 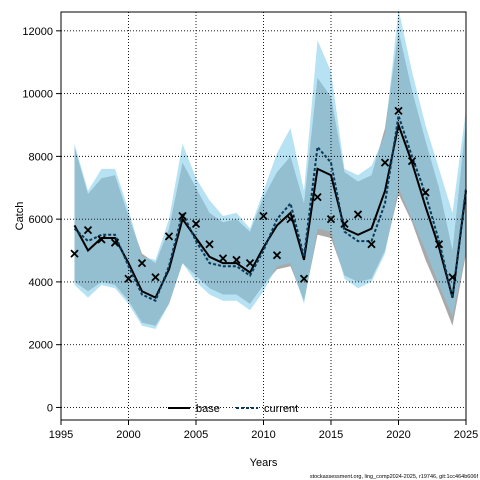 What do you see at coordinates (41, 157) in the screenshot?
I see `y-tick-label: 8000` at bounding box center [41, 157].